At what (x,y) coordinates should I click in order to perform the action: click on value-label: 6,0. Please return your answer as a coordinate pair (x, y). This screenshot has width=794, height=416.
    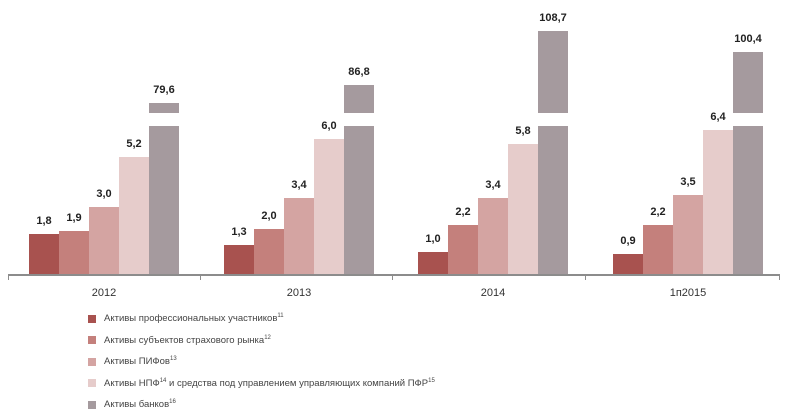
    Looking at the image, I should click on (329, 126).